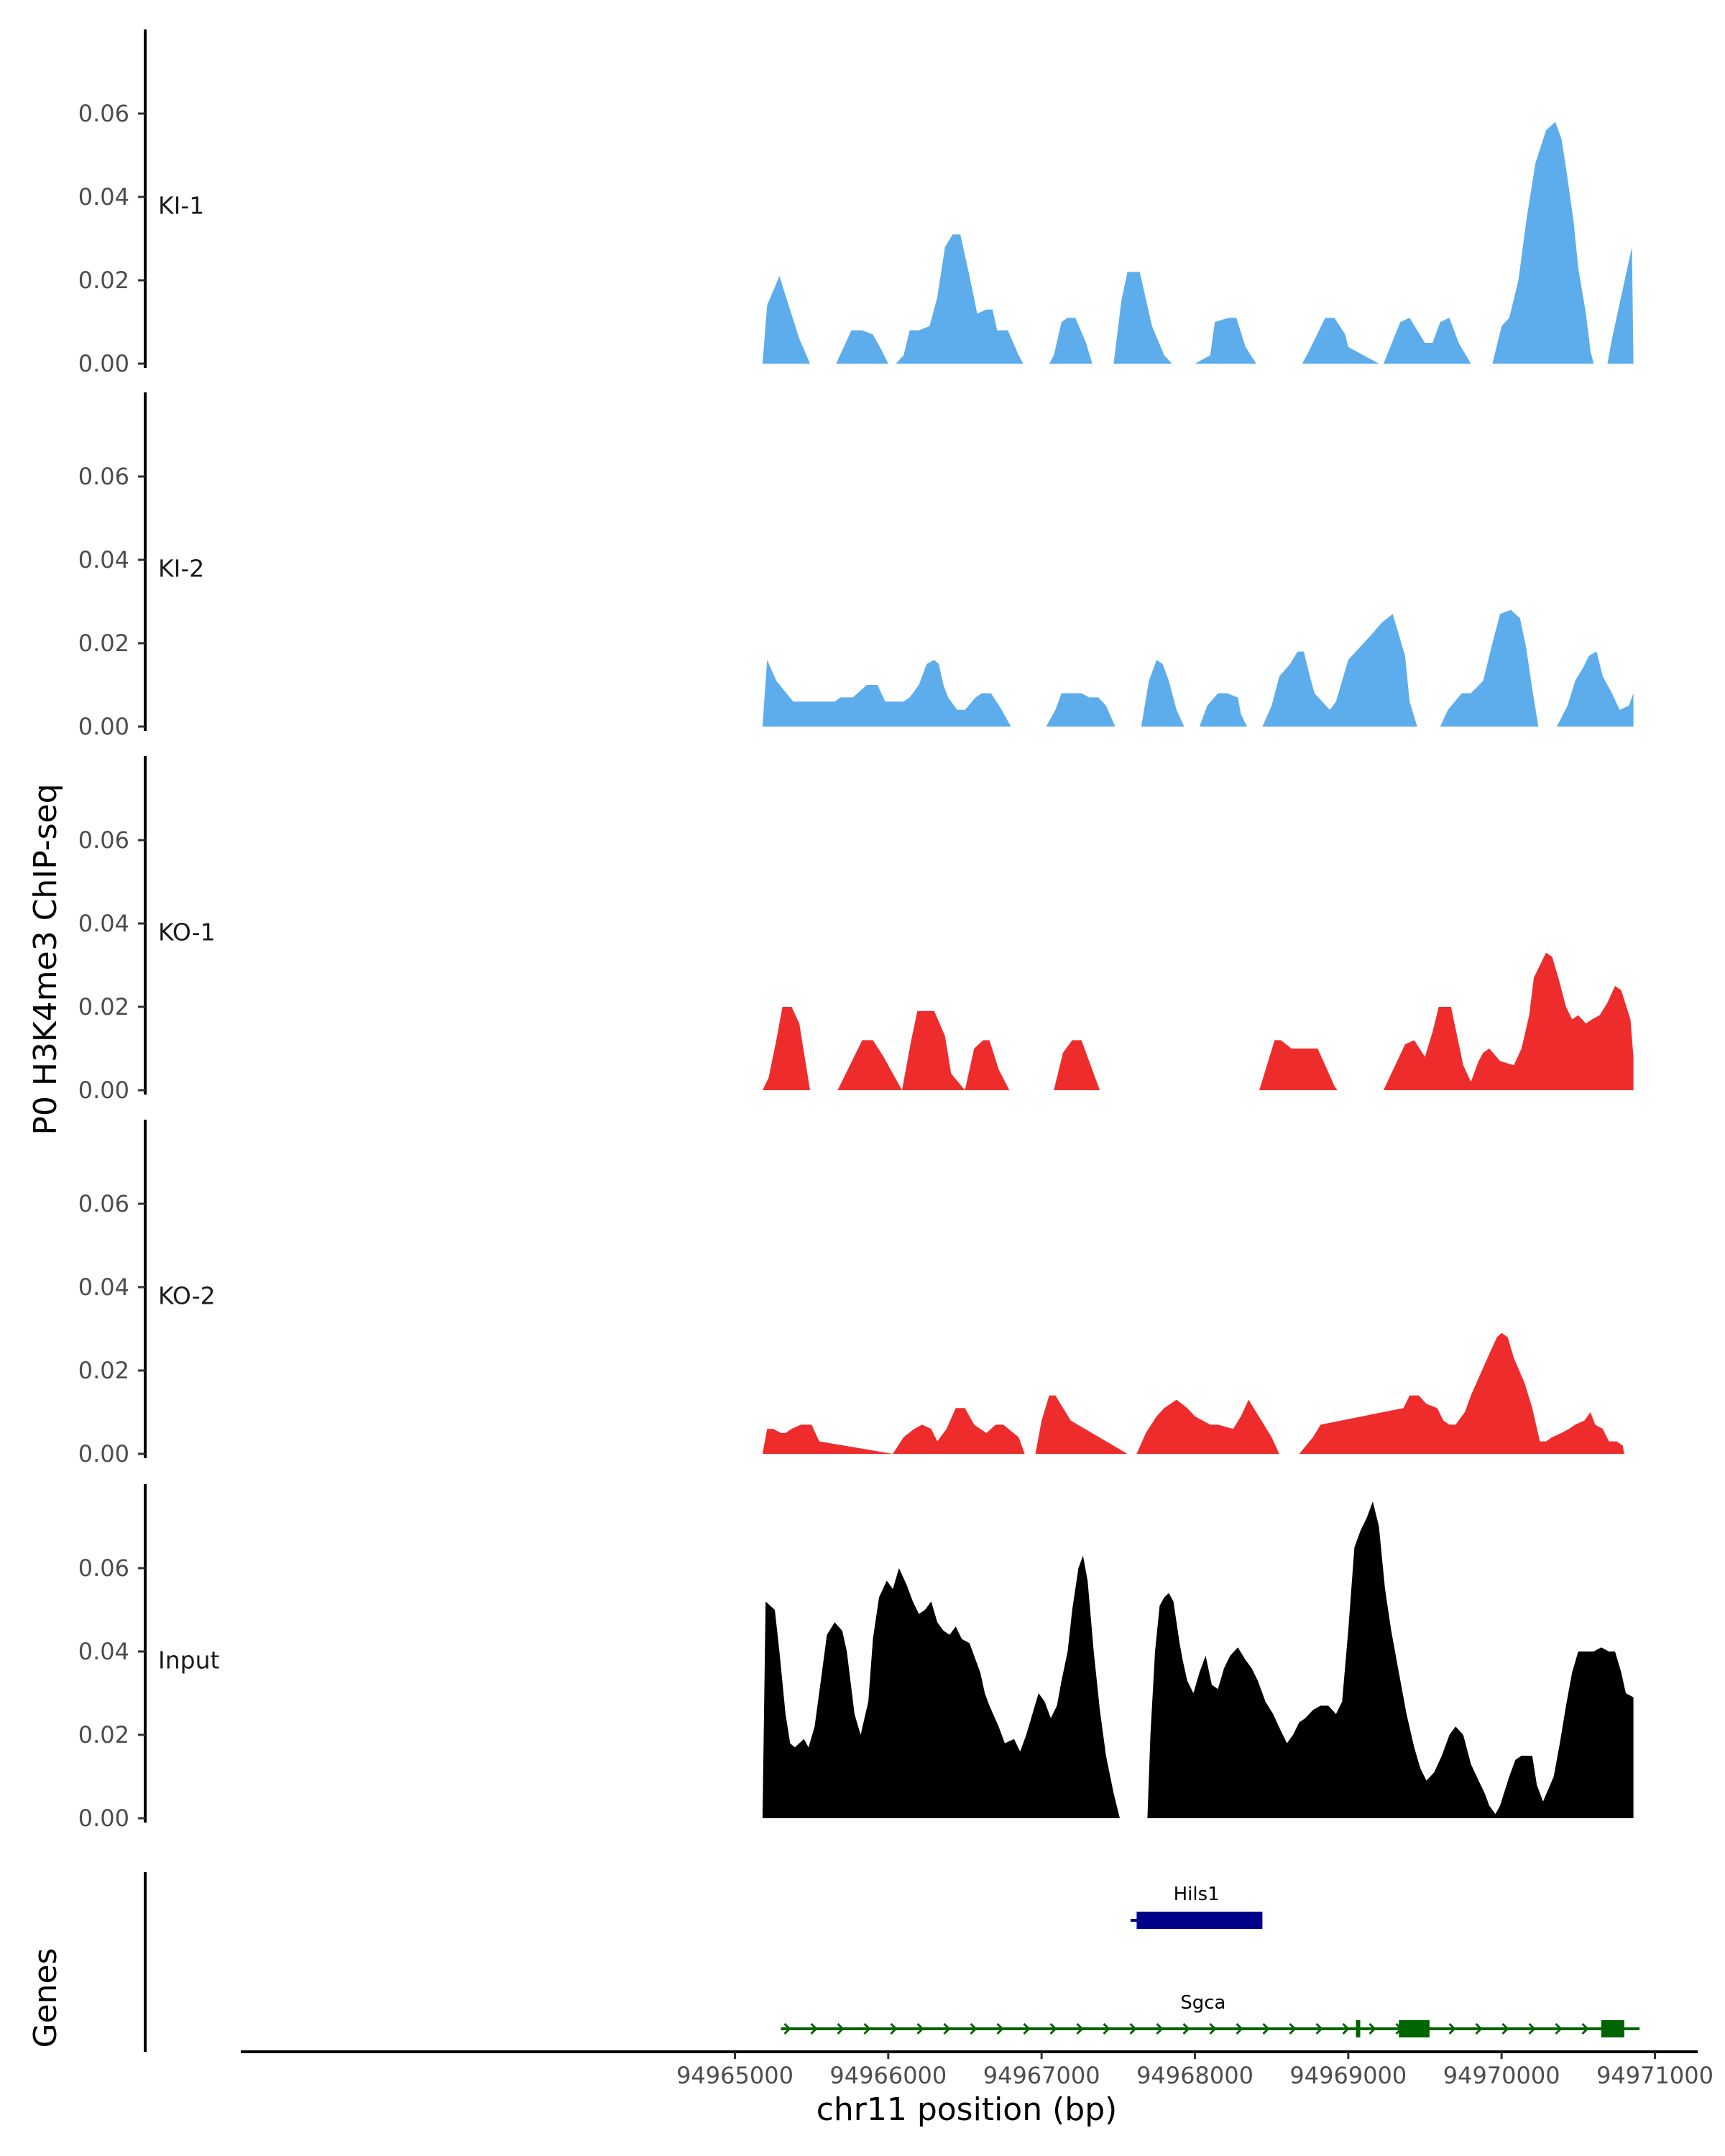  I want to click on track-ko-1: 0.00 0.02 0.04 0.06 KO-1, so click(856, 930).